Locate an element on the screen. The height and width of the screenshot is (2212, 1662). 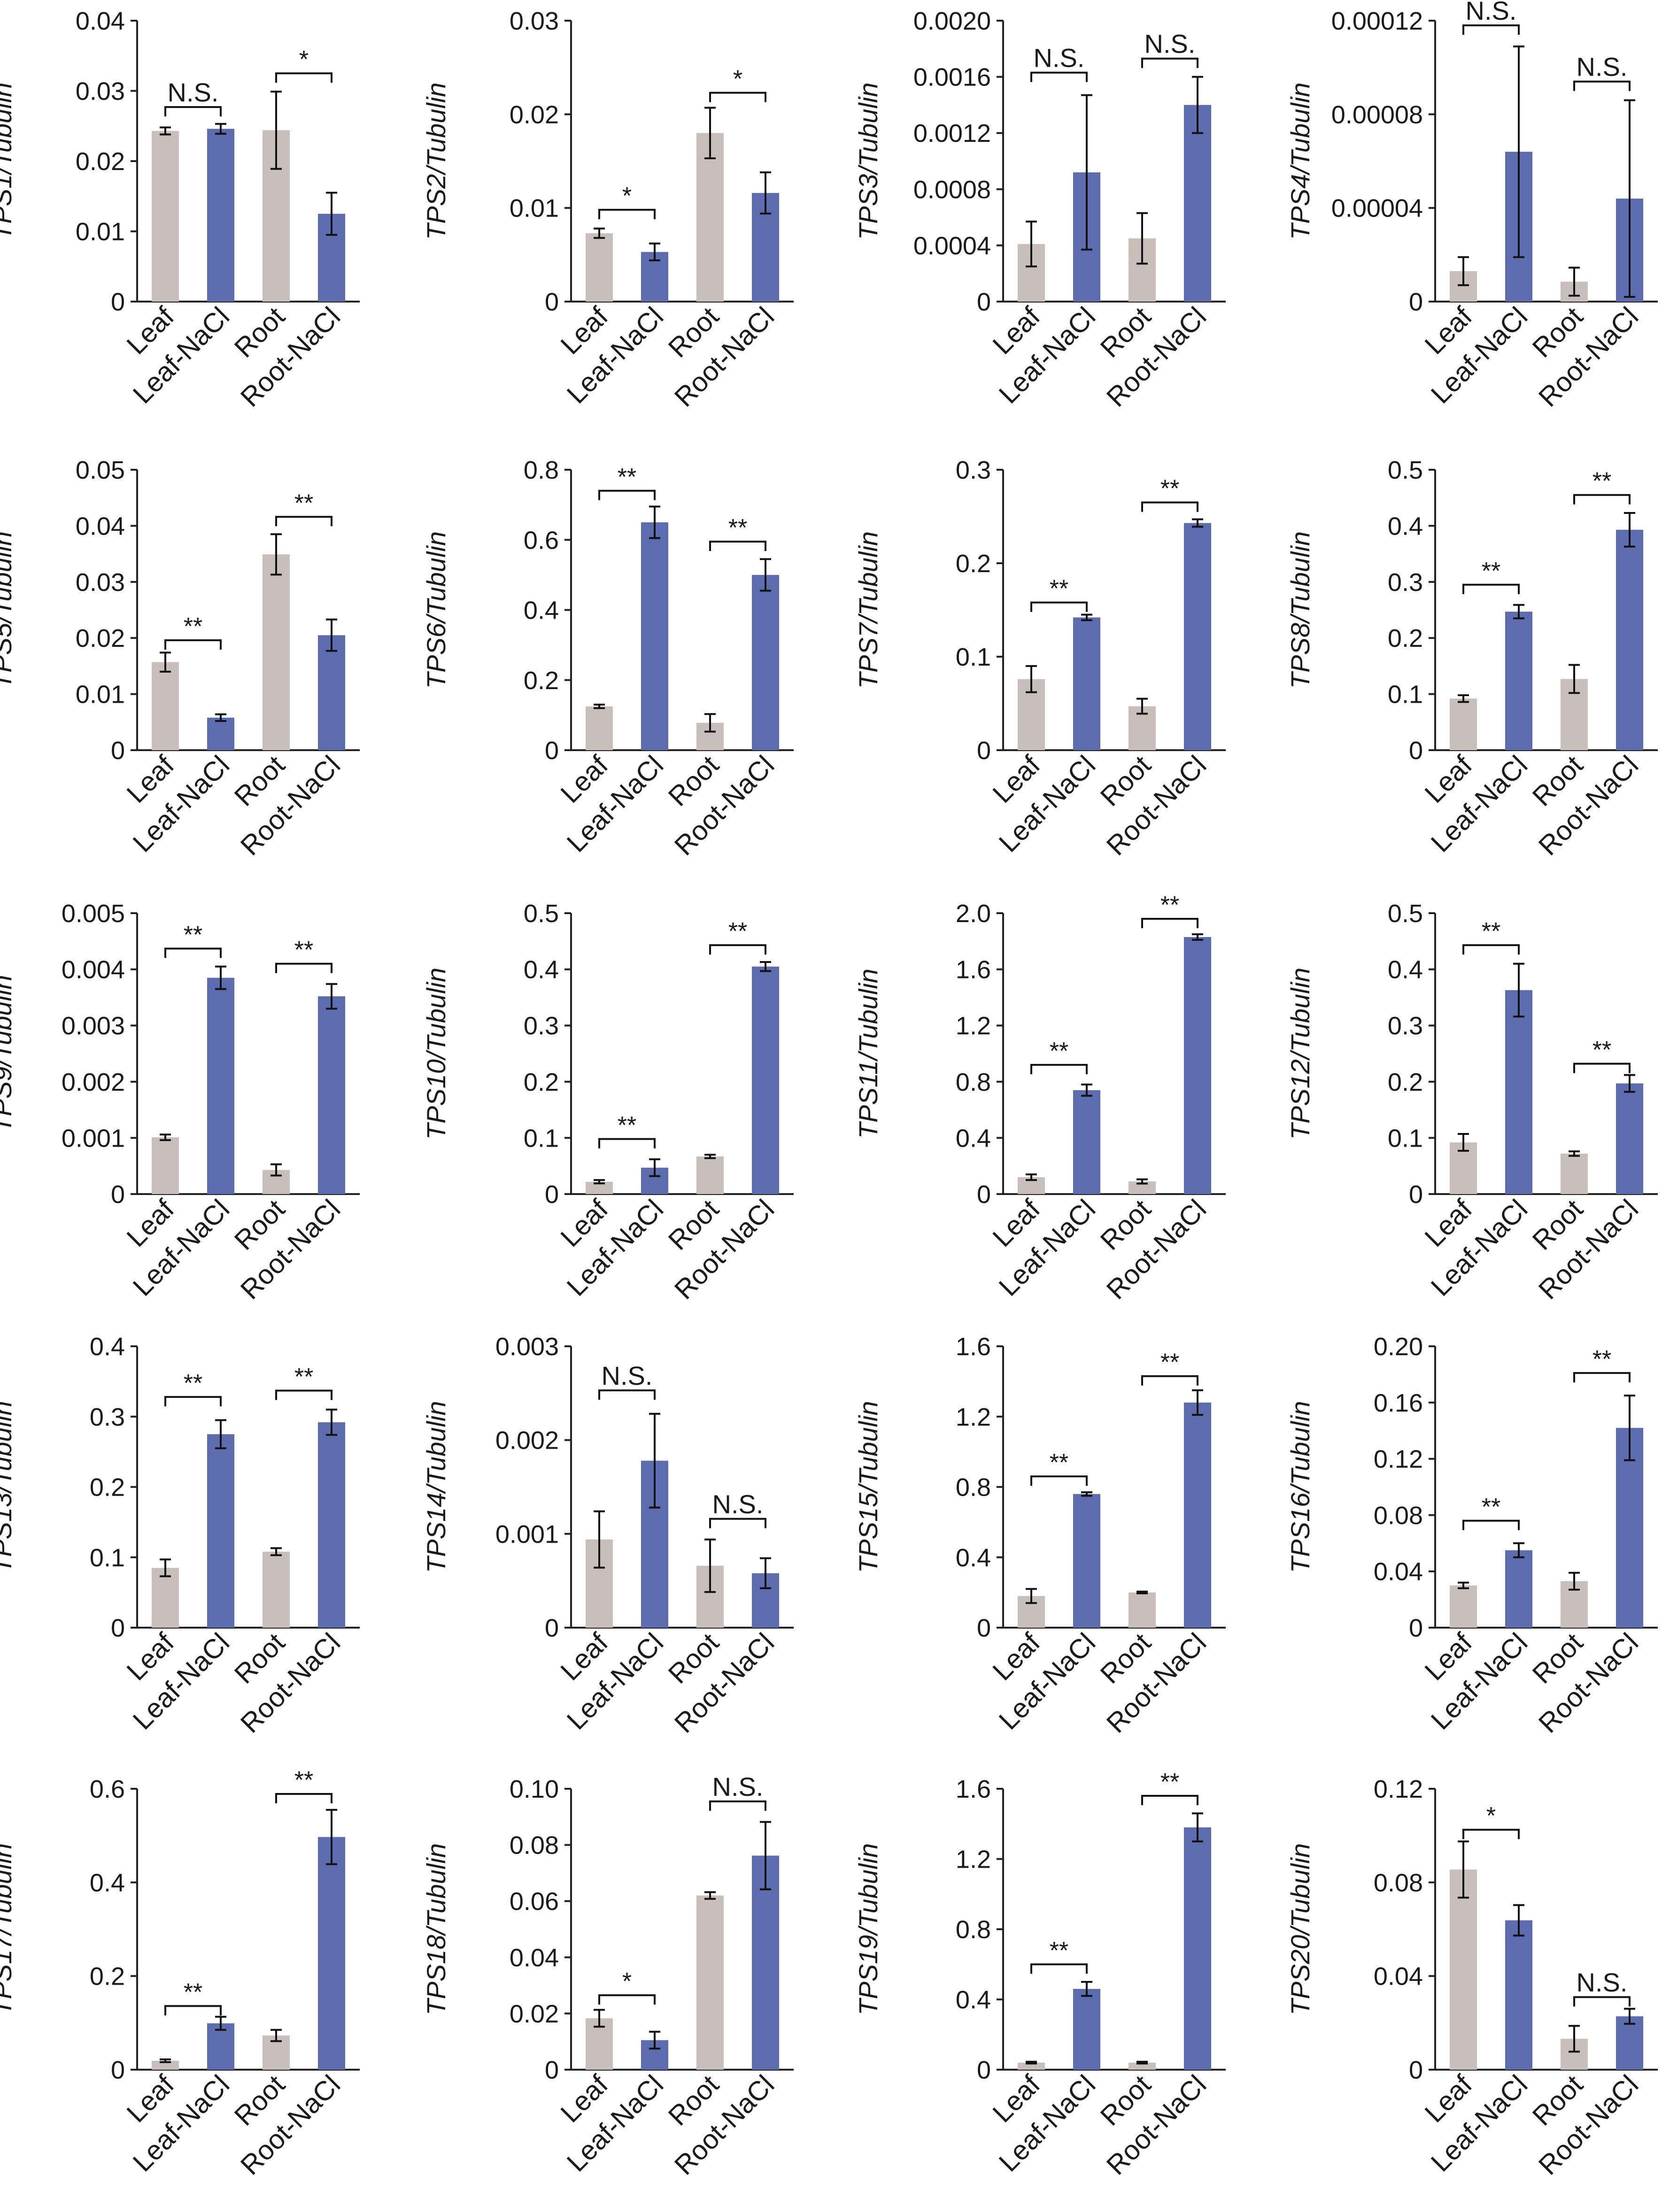
y-tick-label: 0.03 is located at coordinates (534, 21).